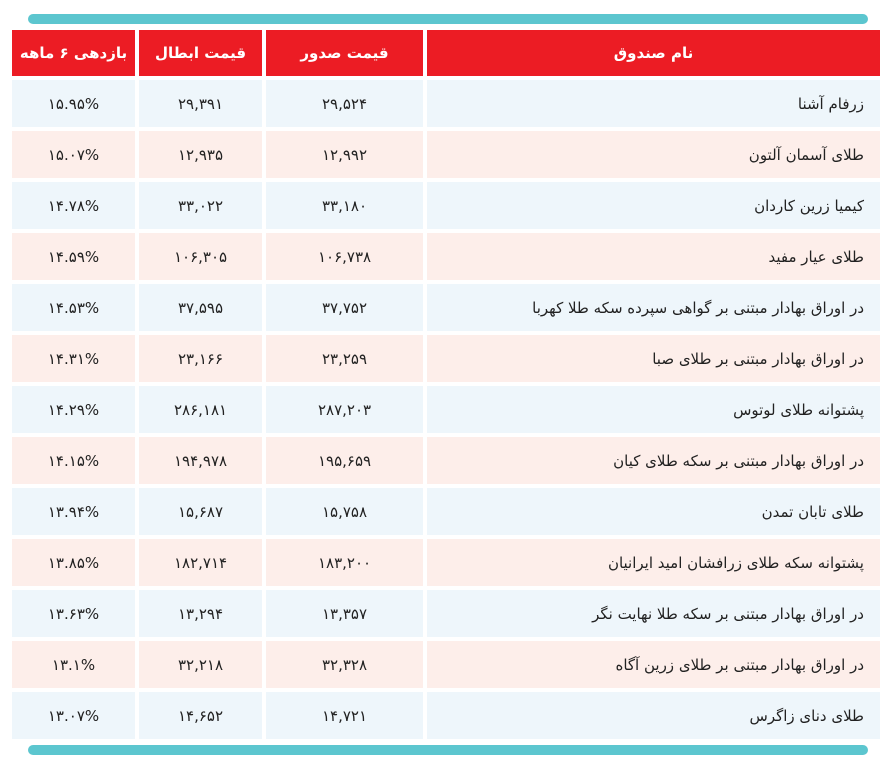 The width and height of the screenshot is (894, 764). I want to click on table-cell: ۱۰۶,۷۳۸, so click(344, 256).